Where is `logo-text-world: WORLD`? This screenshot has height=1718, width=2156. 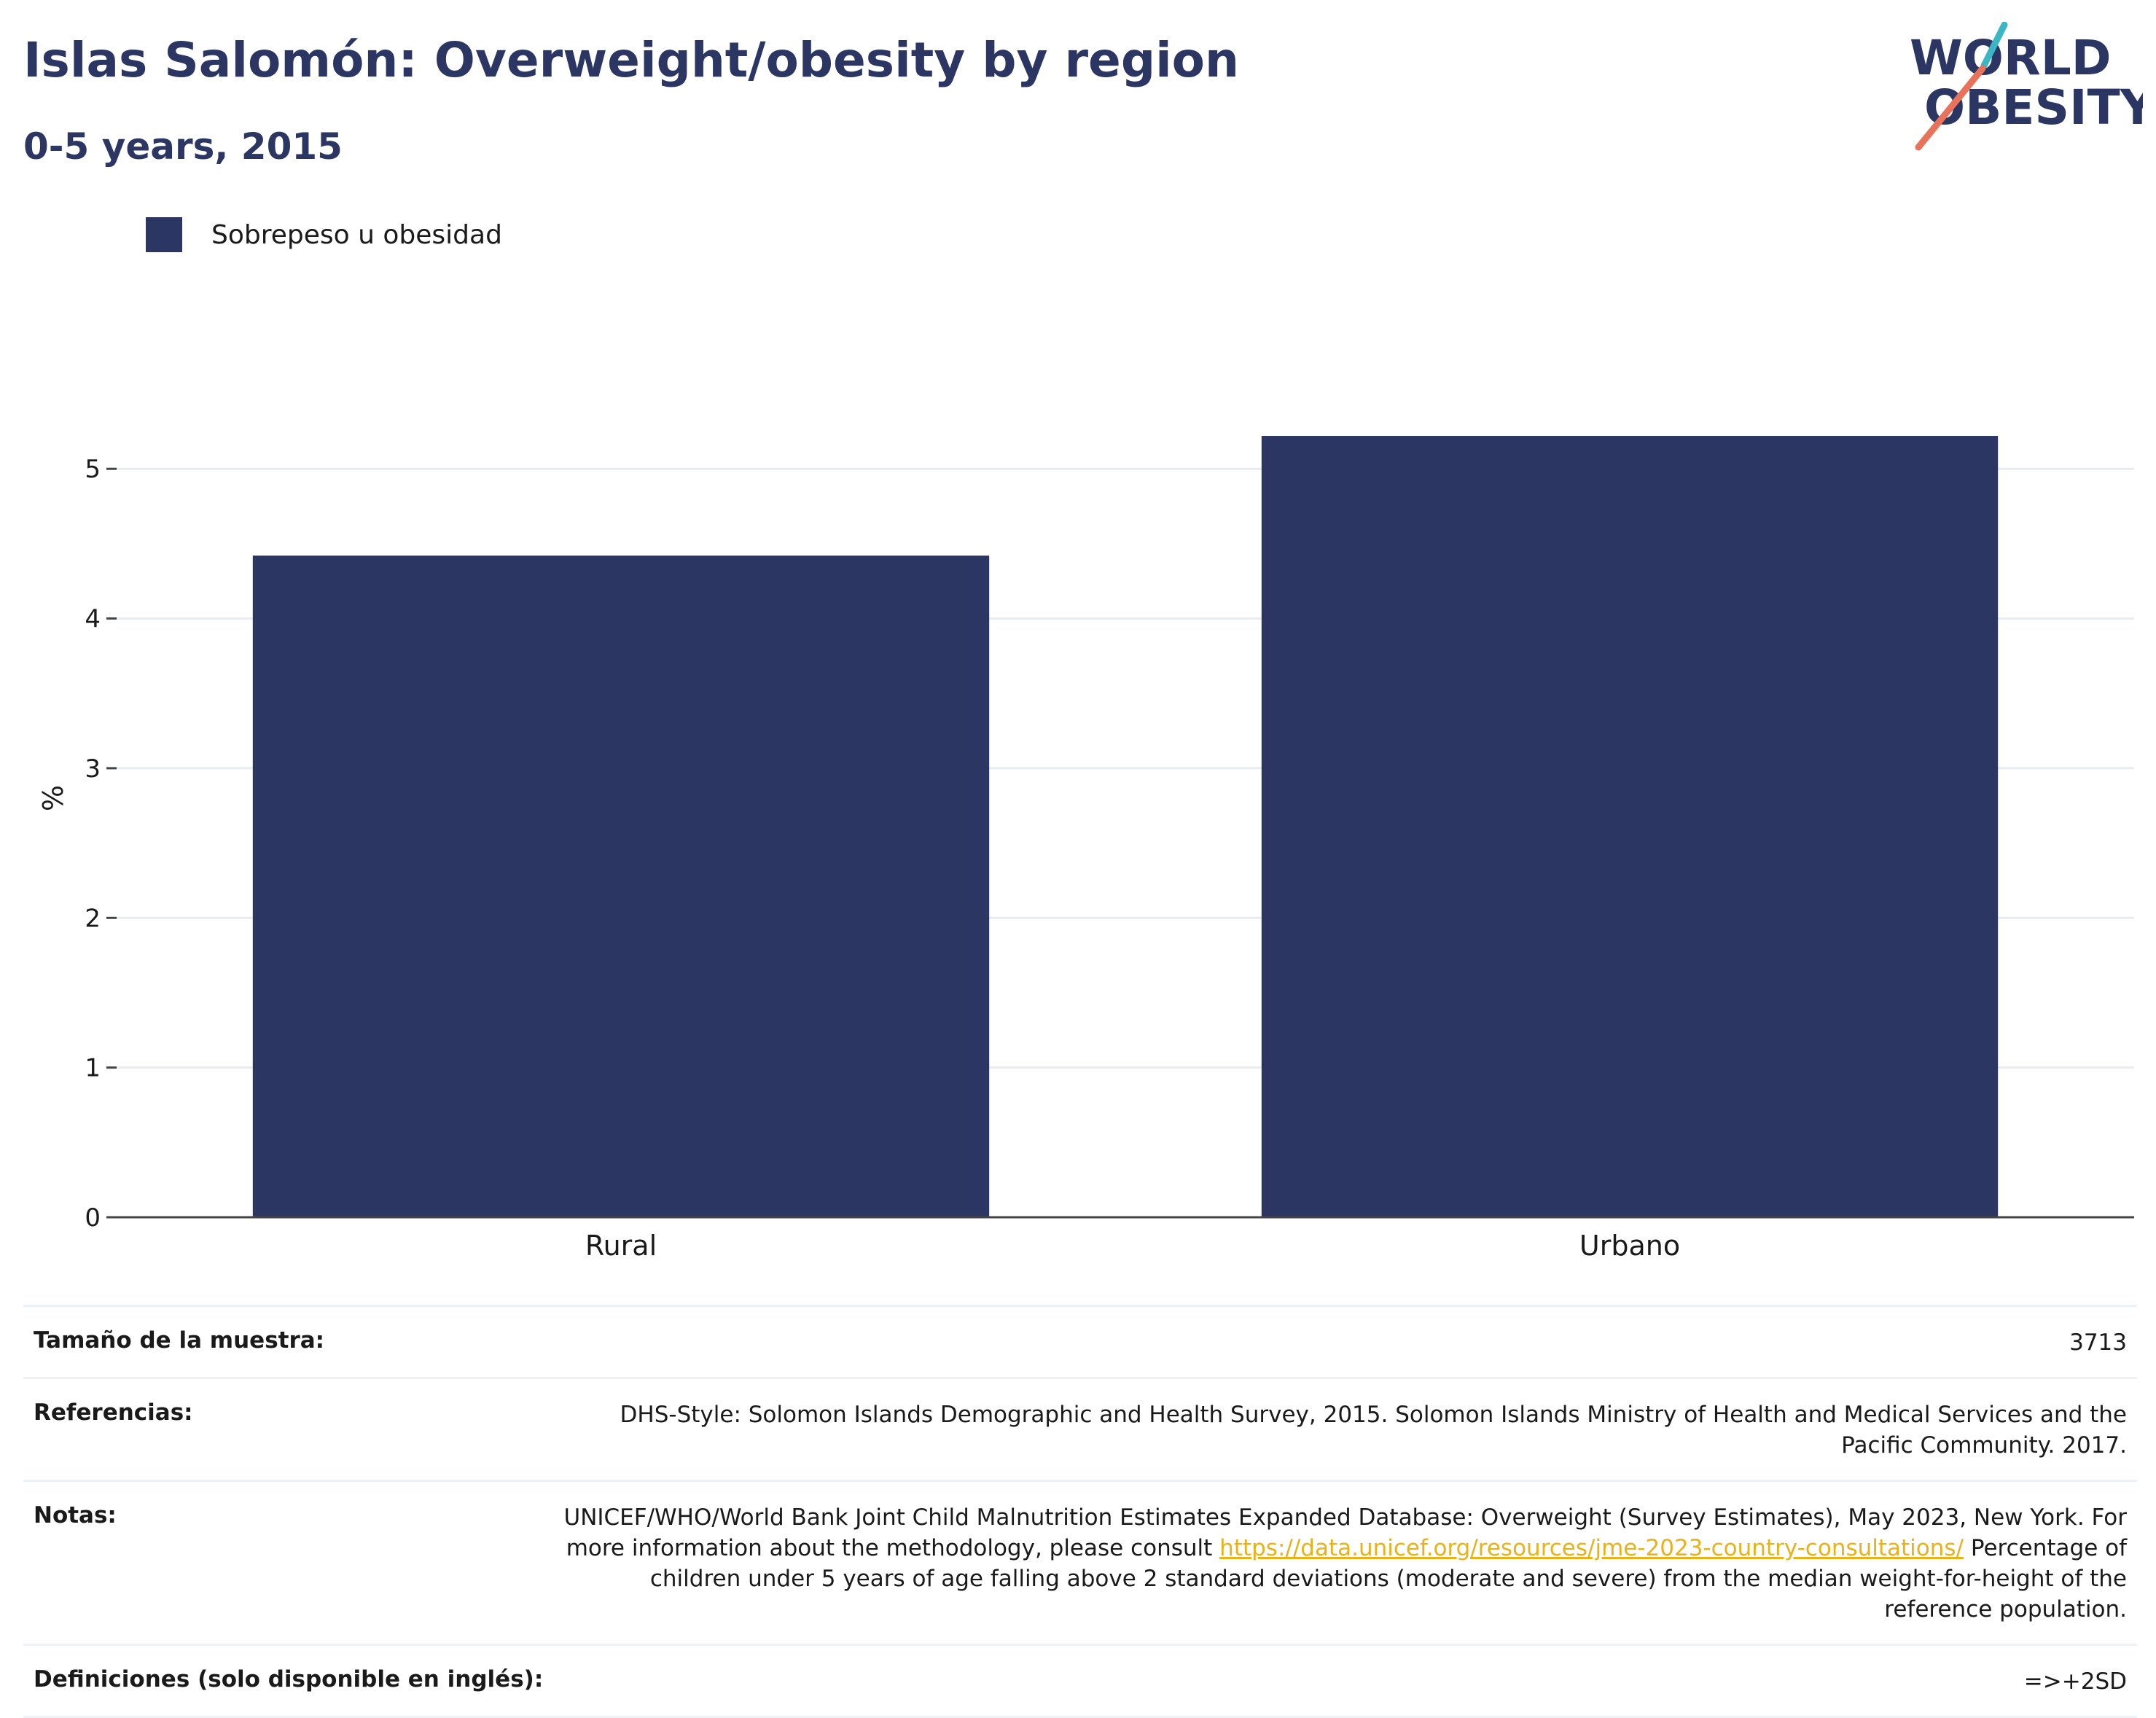
logo-text-world: WORLD is located at coordinates (2011, 58).